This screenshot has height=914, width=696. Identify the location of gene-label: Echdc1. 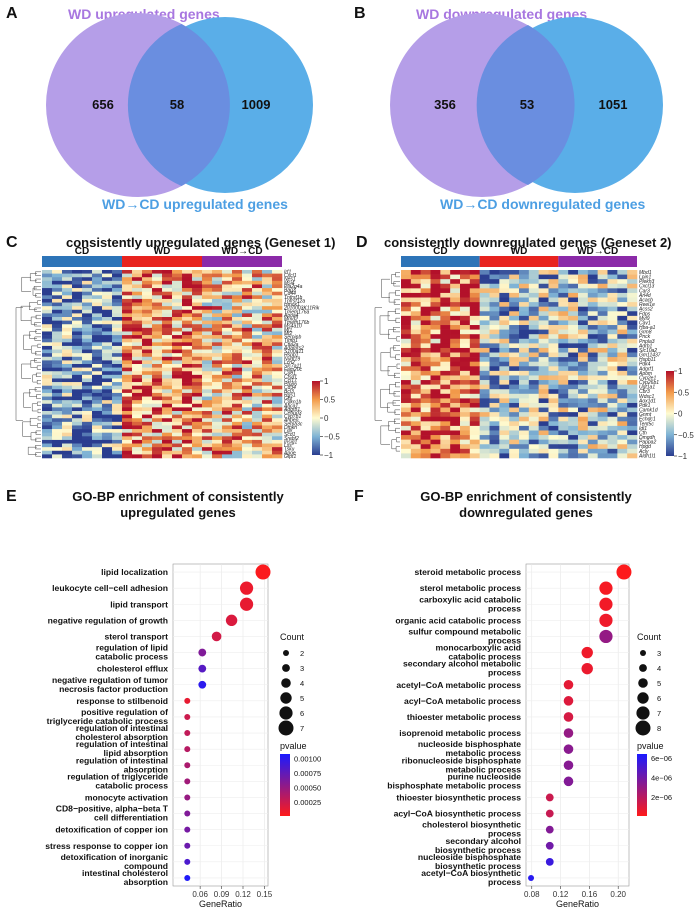
(647, 420).